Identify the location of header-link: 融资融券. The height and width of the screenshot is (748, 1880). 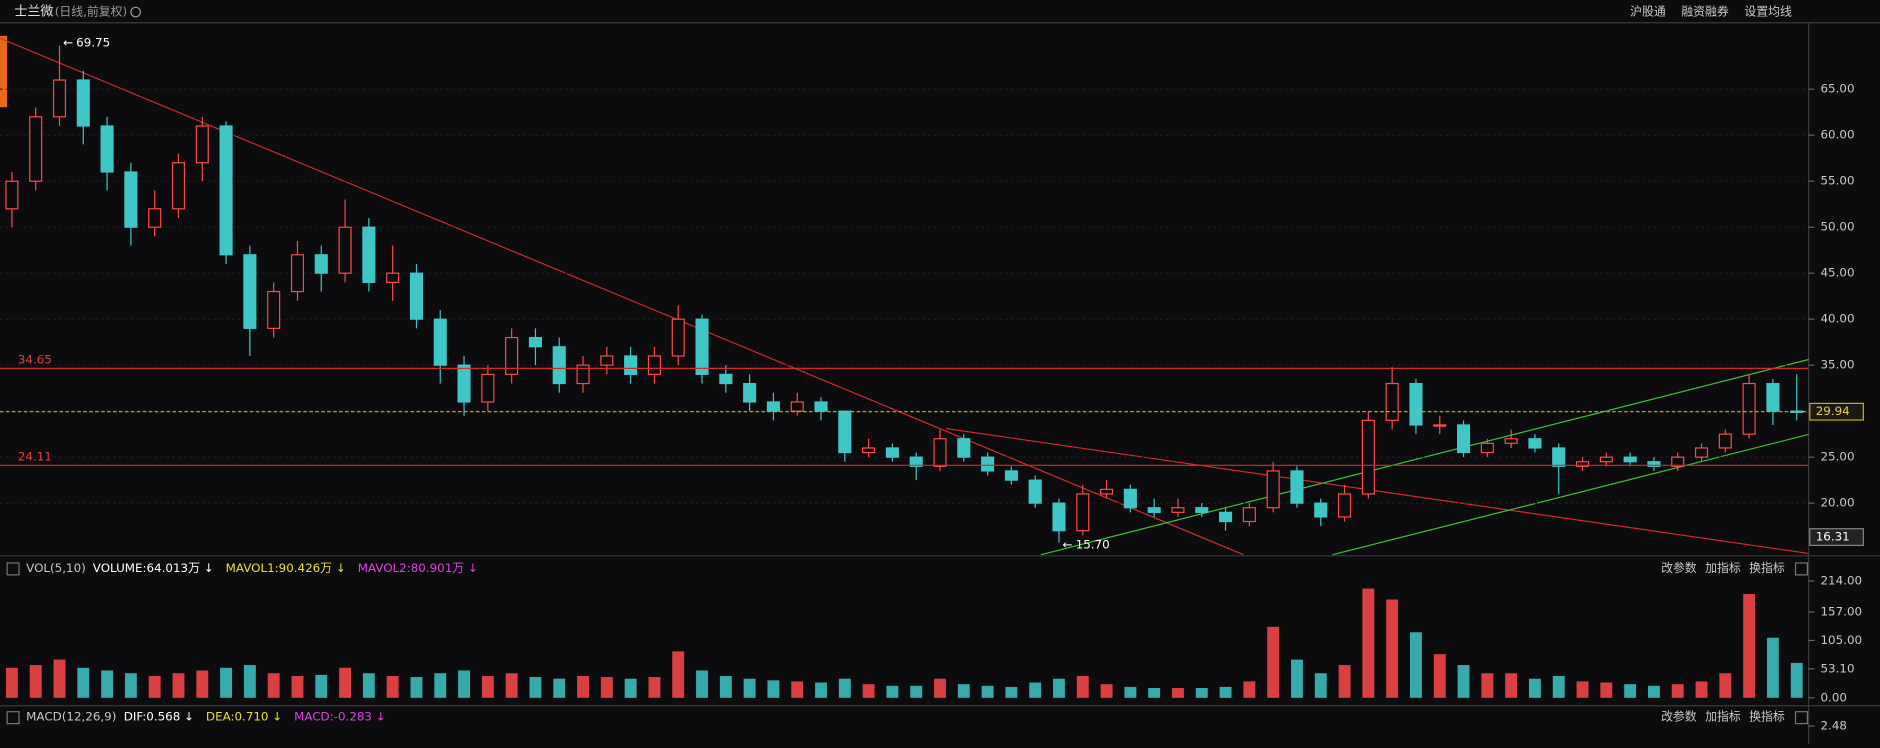
(1705, 12).